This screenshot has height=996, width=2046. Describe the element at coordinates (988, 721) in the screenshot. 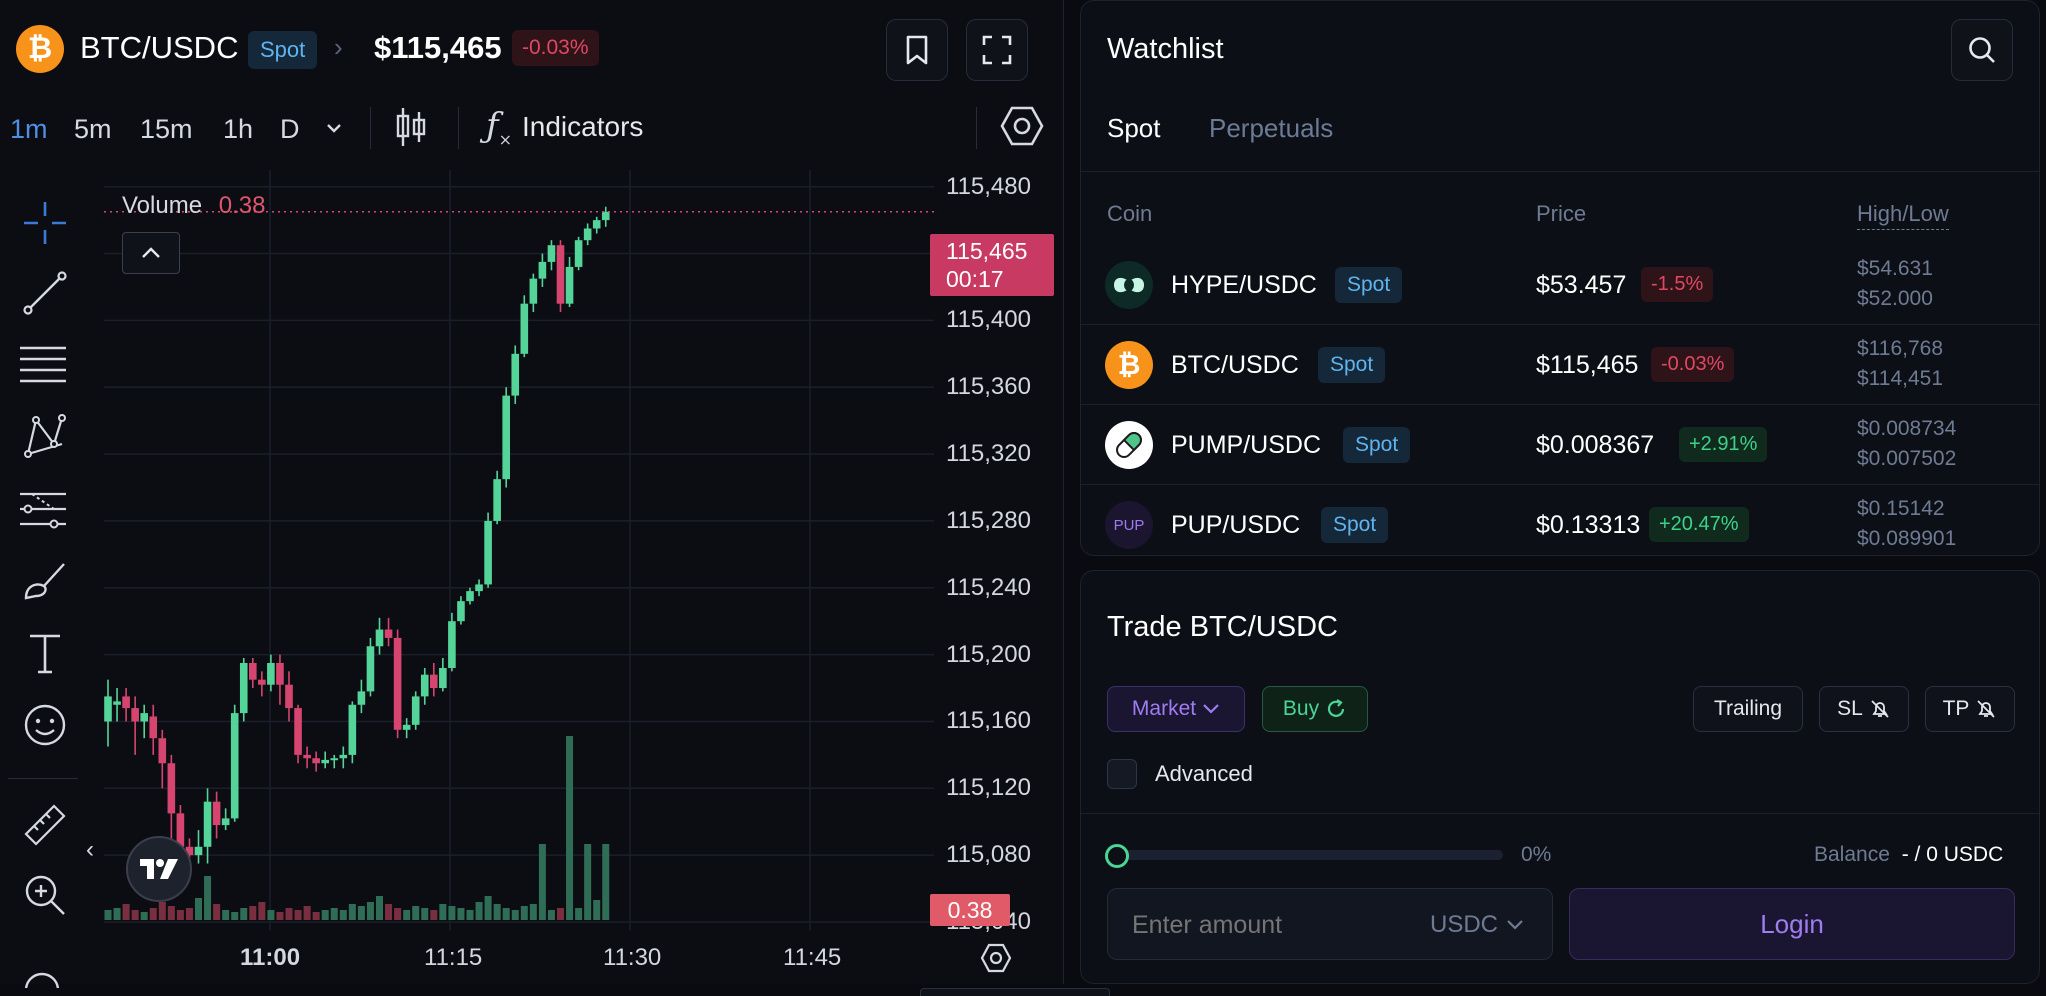

I see `price-axis-label: 115,160` at that location.